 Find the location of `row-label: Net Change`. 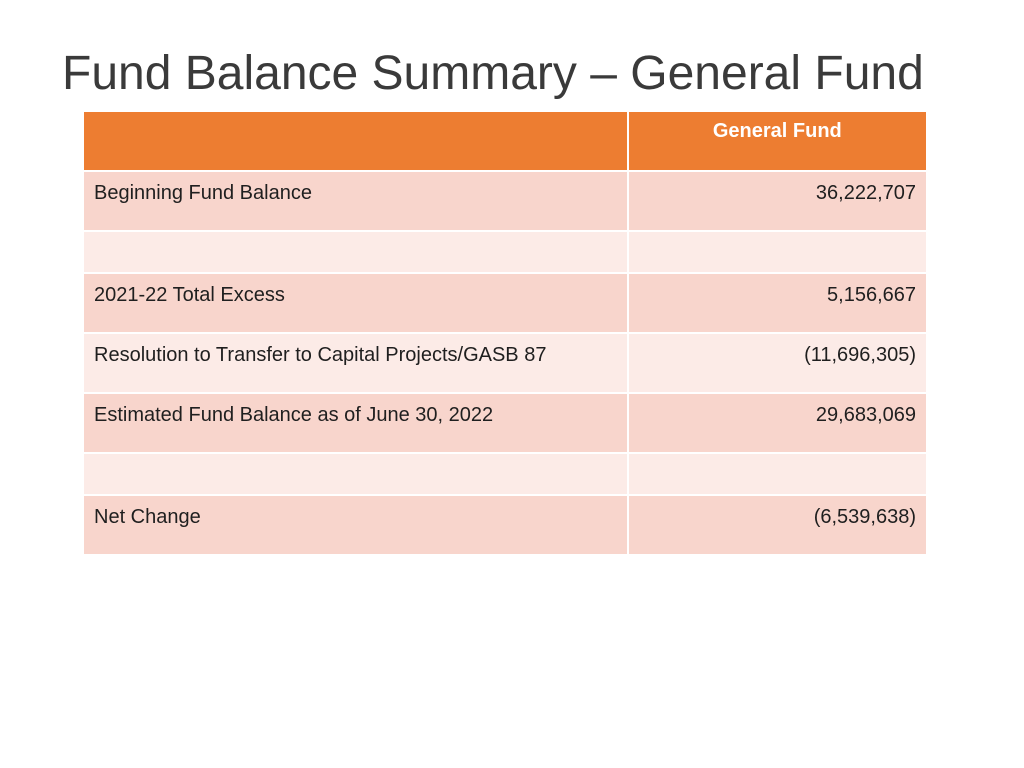

row-label: Net Change is located at coordinates (355, 525).